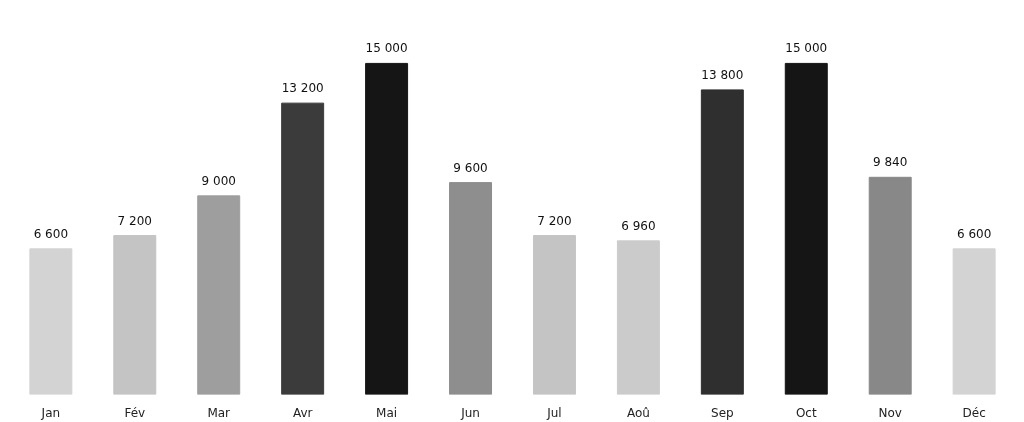  What do you see at coordinates (722, 412) in the screenshot?
I see `x-tick-label: Sep` at bounding box center [722, 412].